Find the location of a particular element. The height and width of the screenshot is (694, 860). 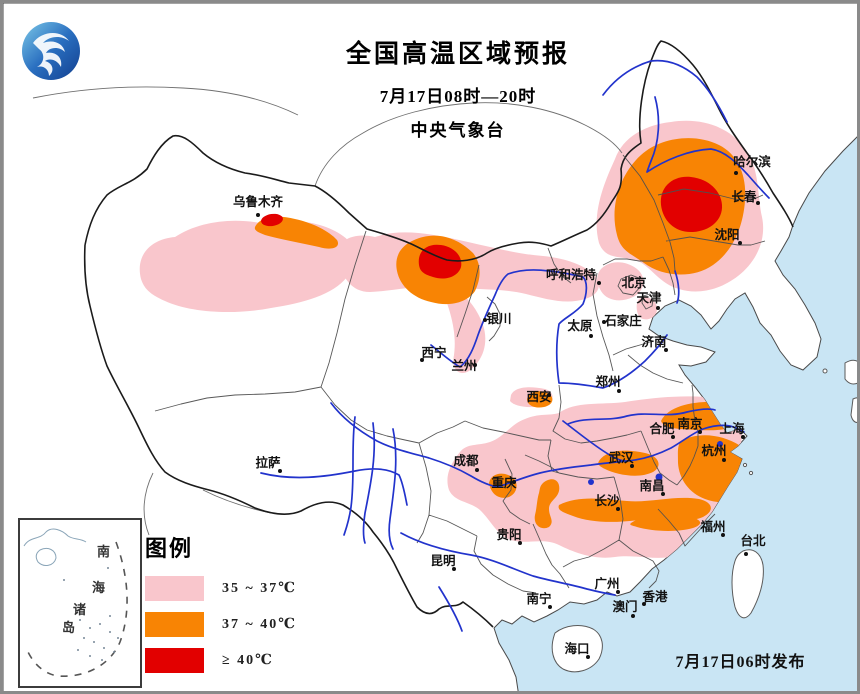

city-label: 拉萨 is located at coordinates (268, 462).